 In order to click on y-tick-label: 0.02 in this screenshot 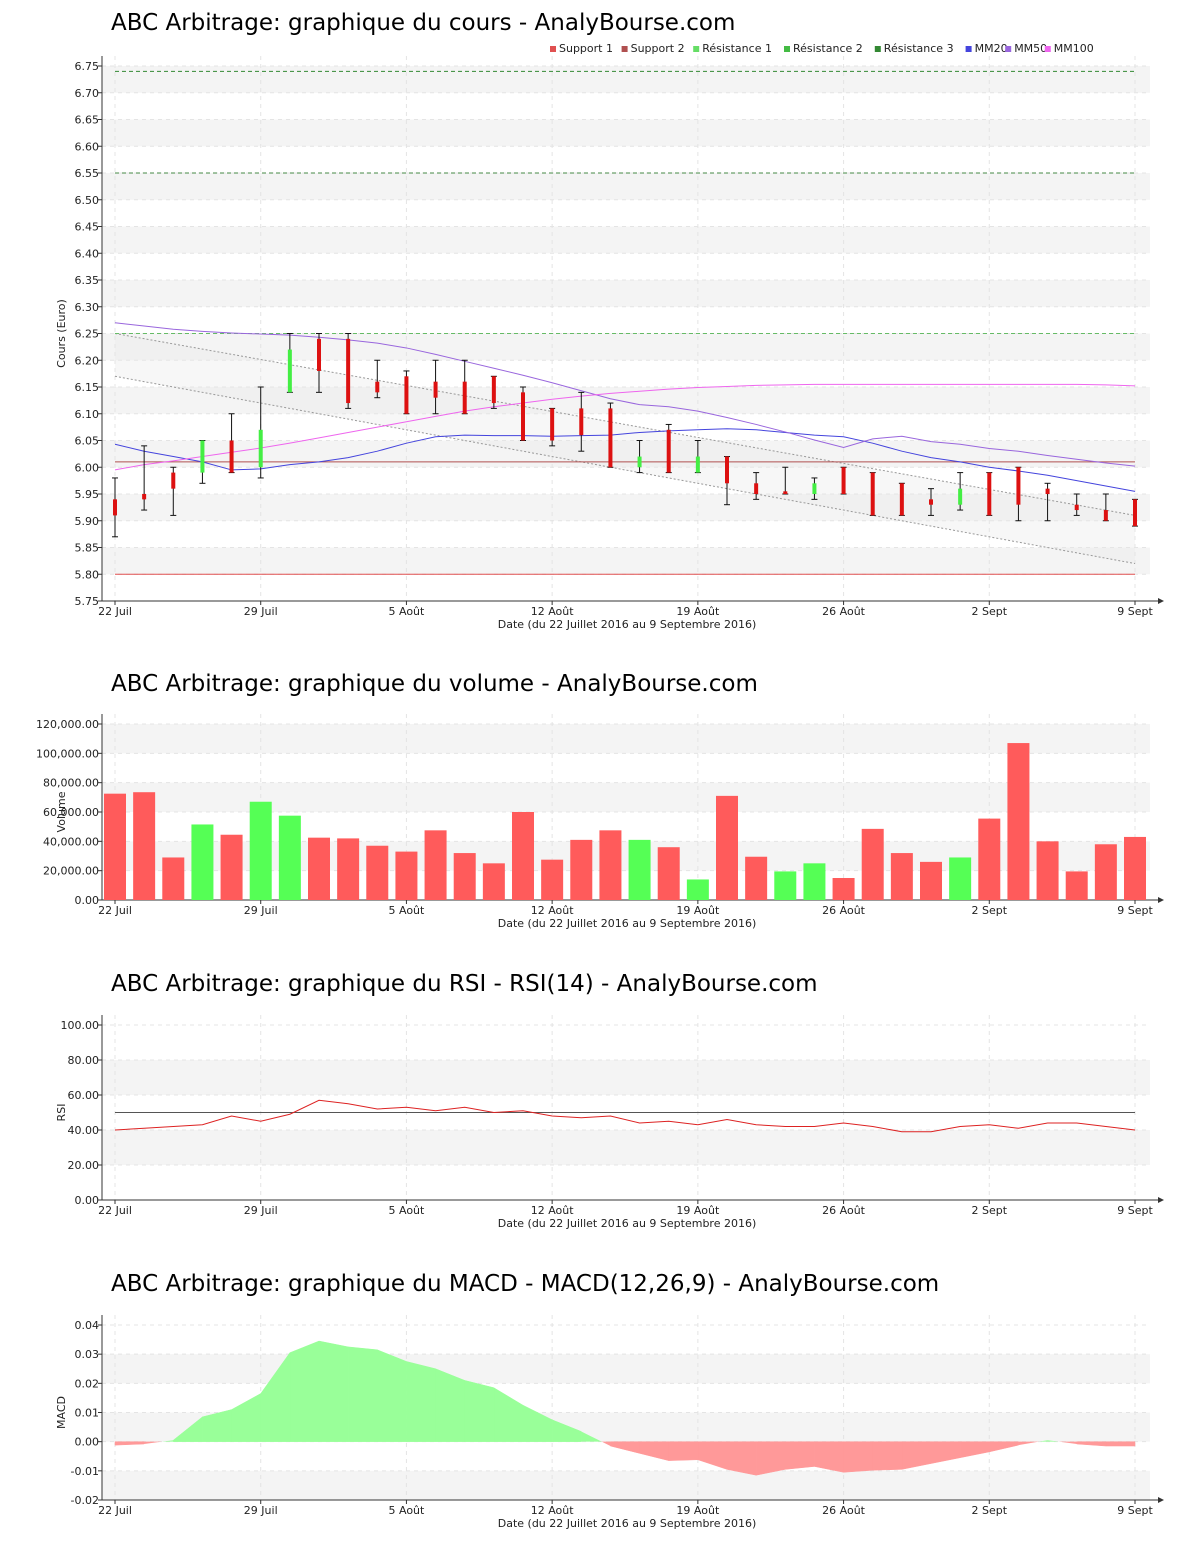, I will do `click(87, 1383)`.